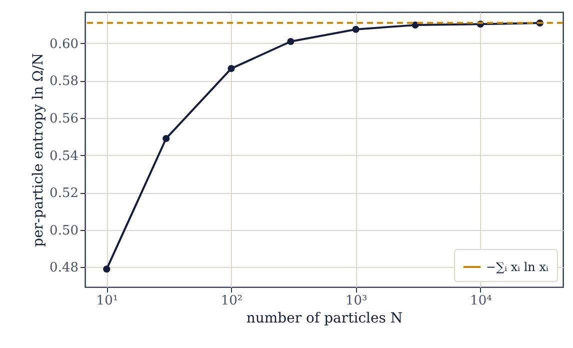  I want to click on x-tick-label: 10³, so click(356, 301).